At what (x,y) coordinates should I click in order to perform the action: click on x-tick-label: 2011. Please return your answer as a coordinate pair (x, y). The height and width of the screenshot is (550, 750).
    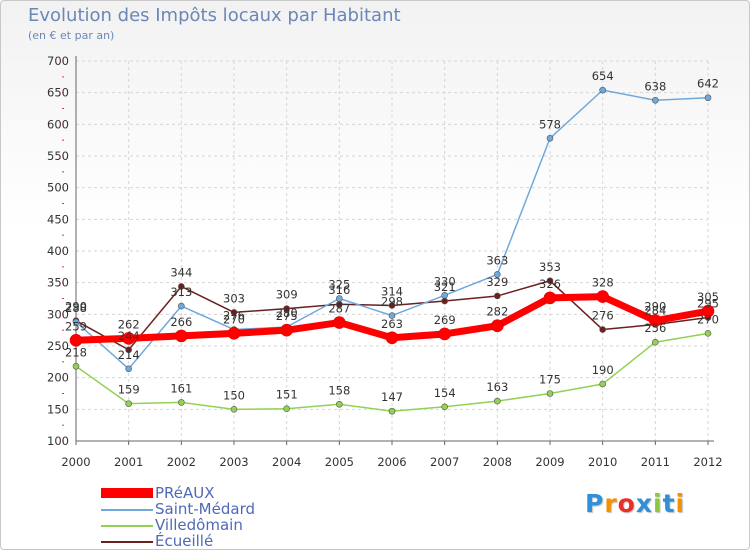
    Looking at the image, I should click on (655, 462).